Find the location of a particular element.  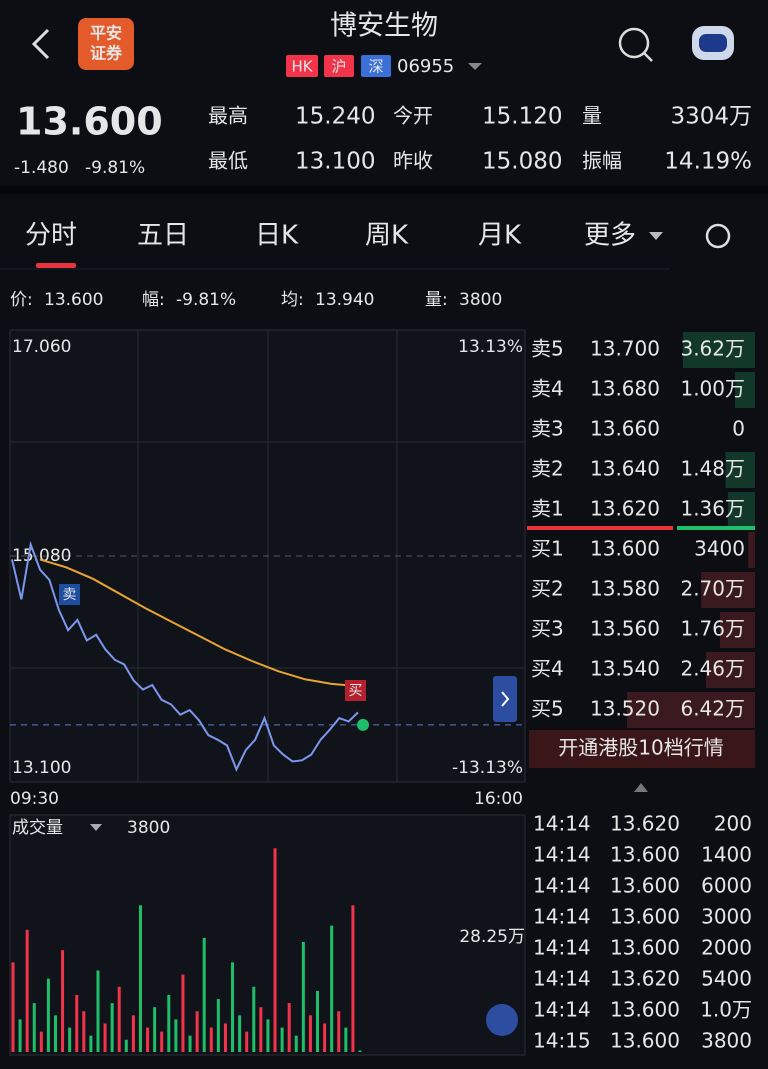

info-value: 3800 is located at coordinates (480, 300).